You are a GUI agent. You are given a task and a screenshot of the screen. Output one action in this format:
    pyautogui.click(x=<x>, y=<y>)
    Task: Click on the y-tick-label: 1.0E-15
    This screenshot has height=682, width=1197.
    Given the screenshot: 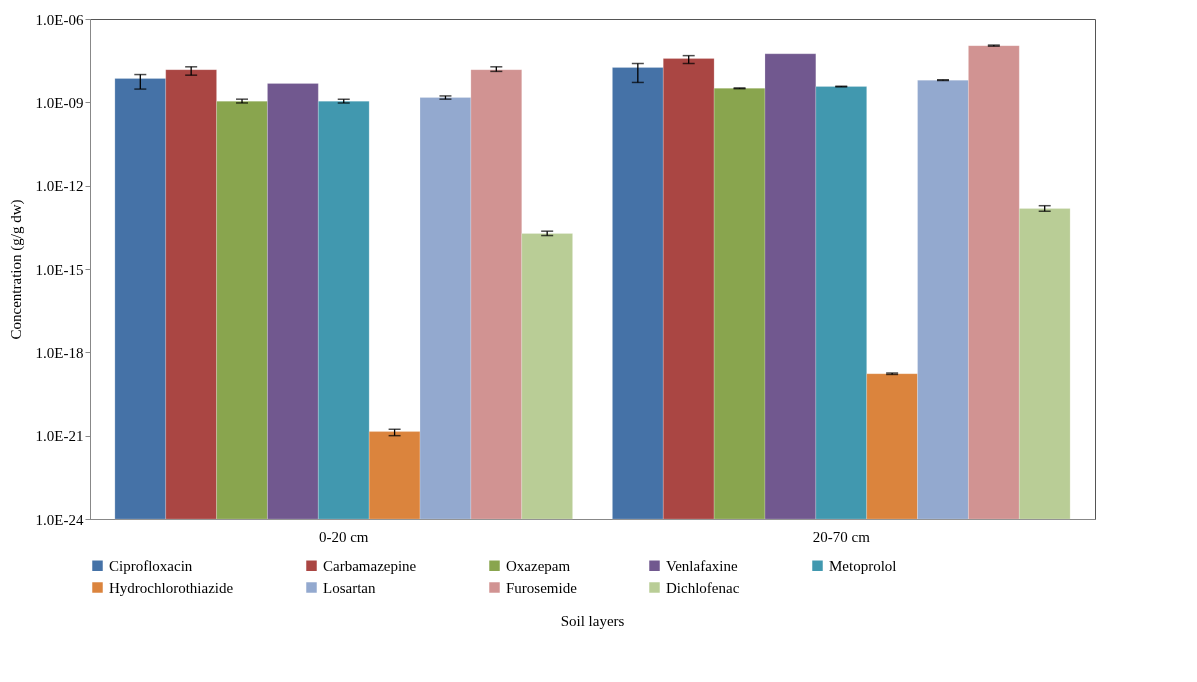 What is the action you would take?
    pyautogui.click(x=59, y=269)
    